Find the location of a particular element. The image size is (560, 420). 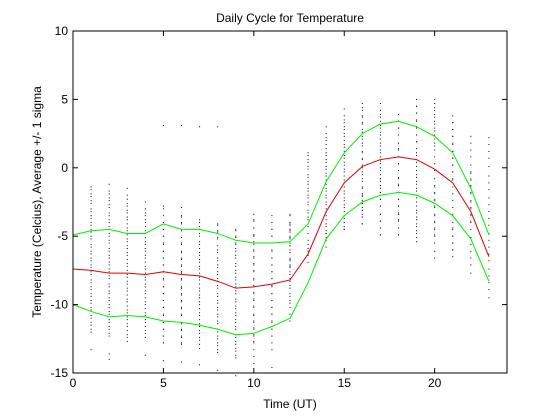

x-tick-label: 15 is located at coordinates (345, 383).